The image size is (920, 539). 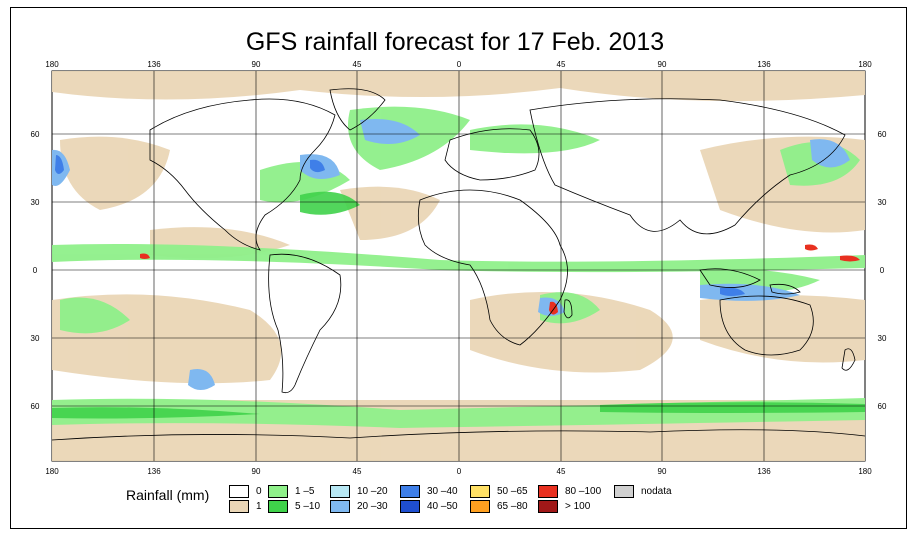 I want to click on legend-label: 1, so click(x=259, y=506).